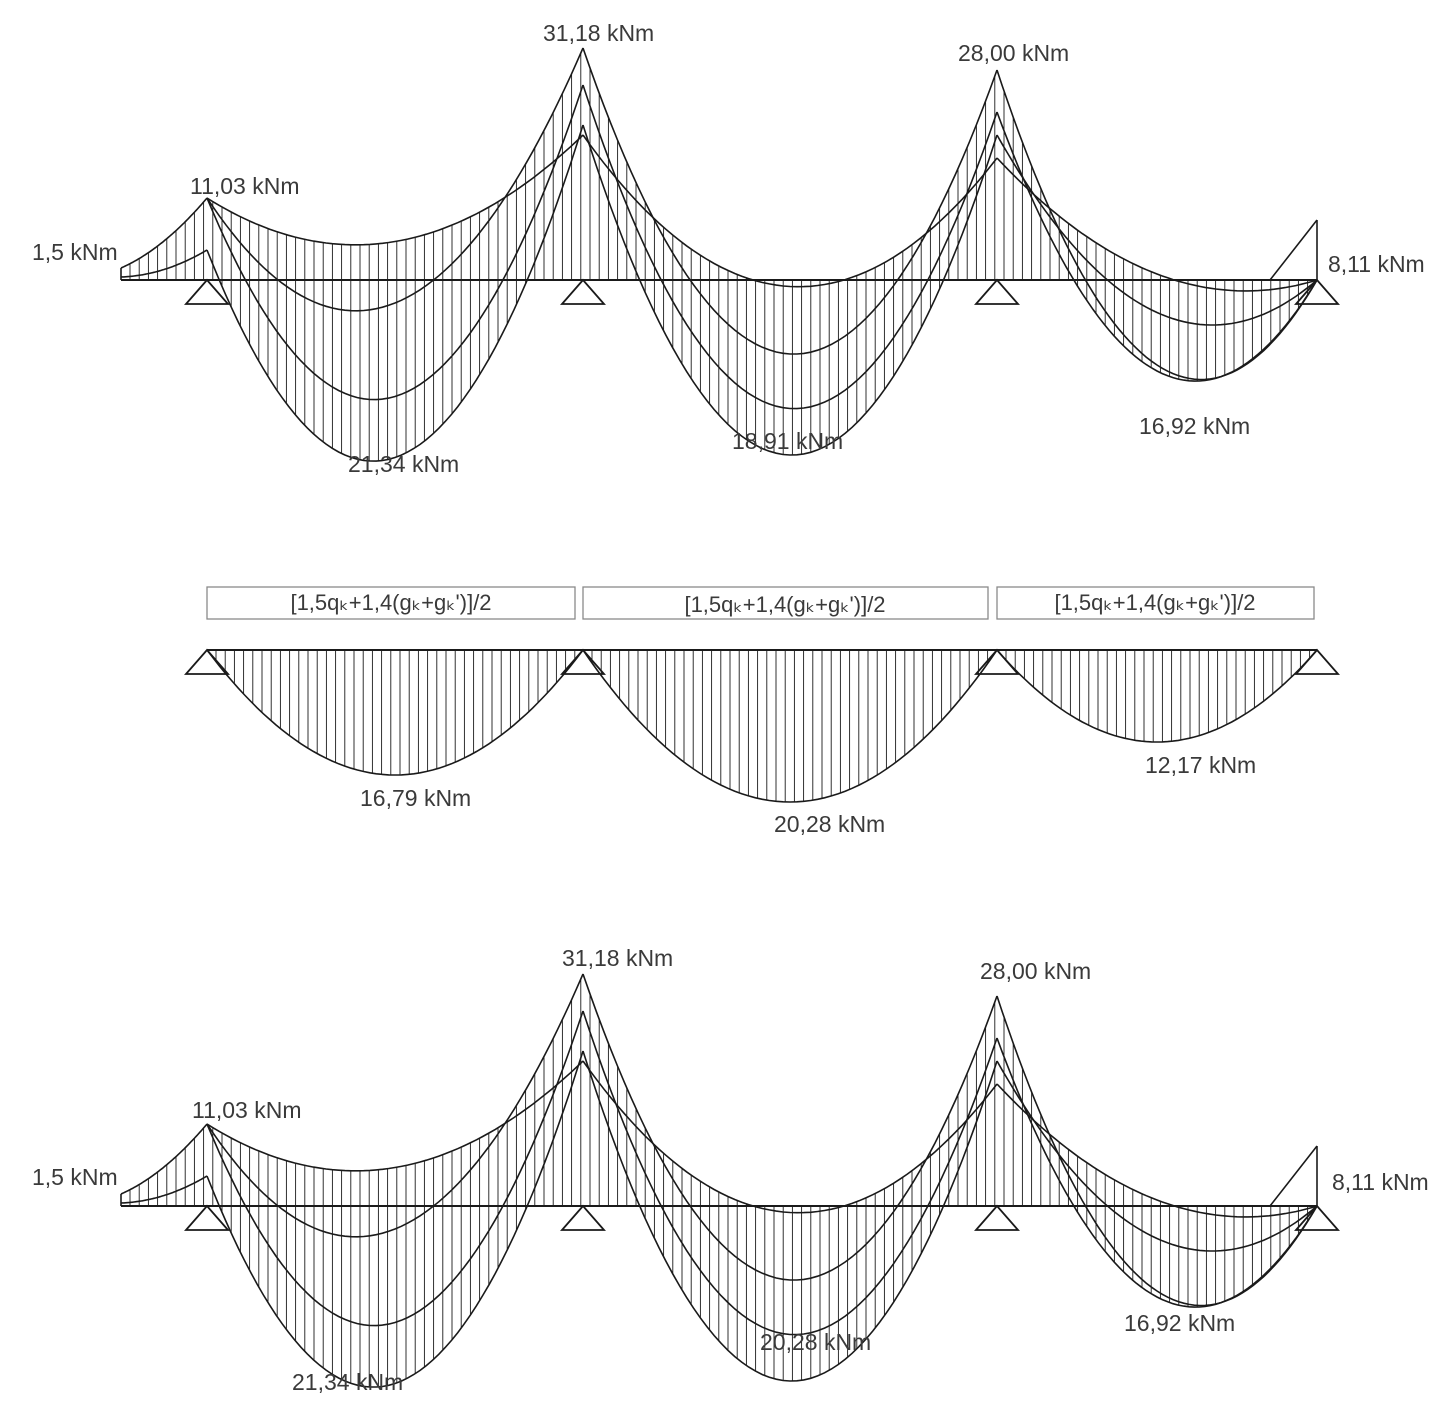  I want to click on bottom-left-cantilever-moment-label: 1,5 kNm, so click(75, 1177).